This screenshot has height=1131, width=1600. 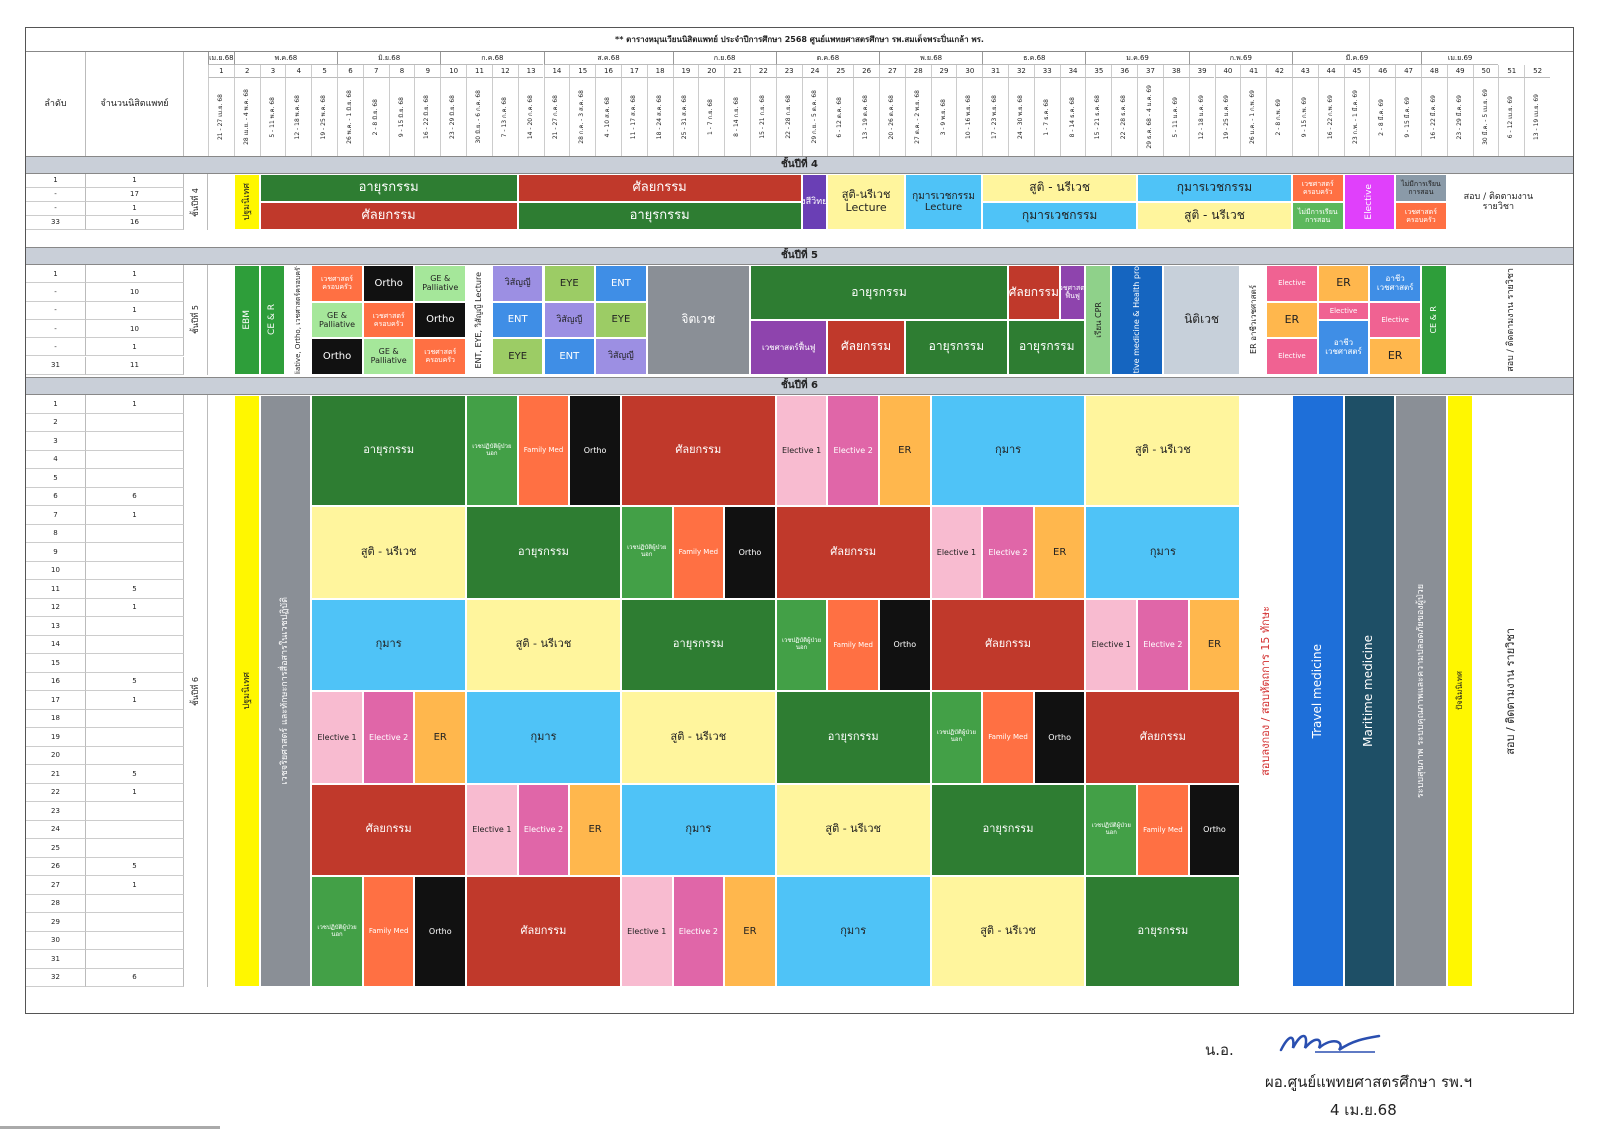 What do you see at coordinates (388, 356) in the screenshot?
I see `rotation-block: GE & Palliative` at bounding box center [388, 356].